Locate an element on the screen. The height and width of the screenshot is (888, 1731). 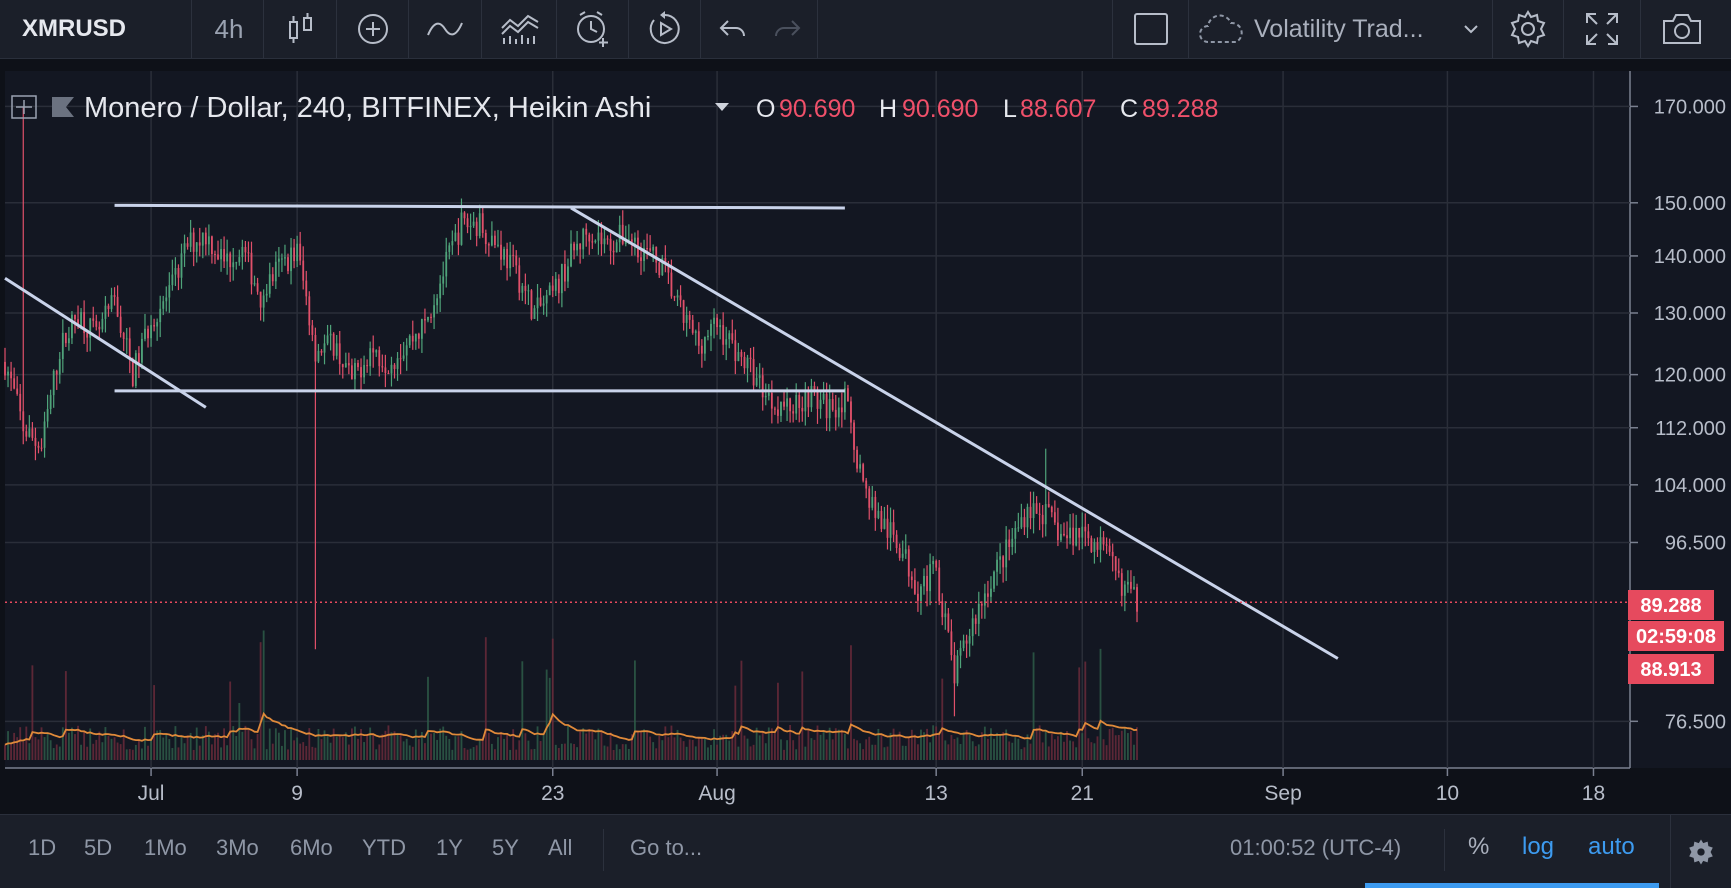
auto-scale-toggle: auto is located at coordinates (1611, 846).